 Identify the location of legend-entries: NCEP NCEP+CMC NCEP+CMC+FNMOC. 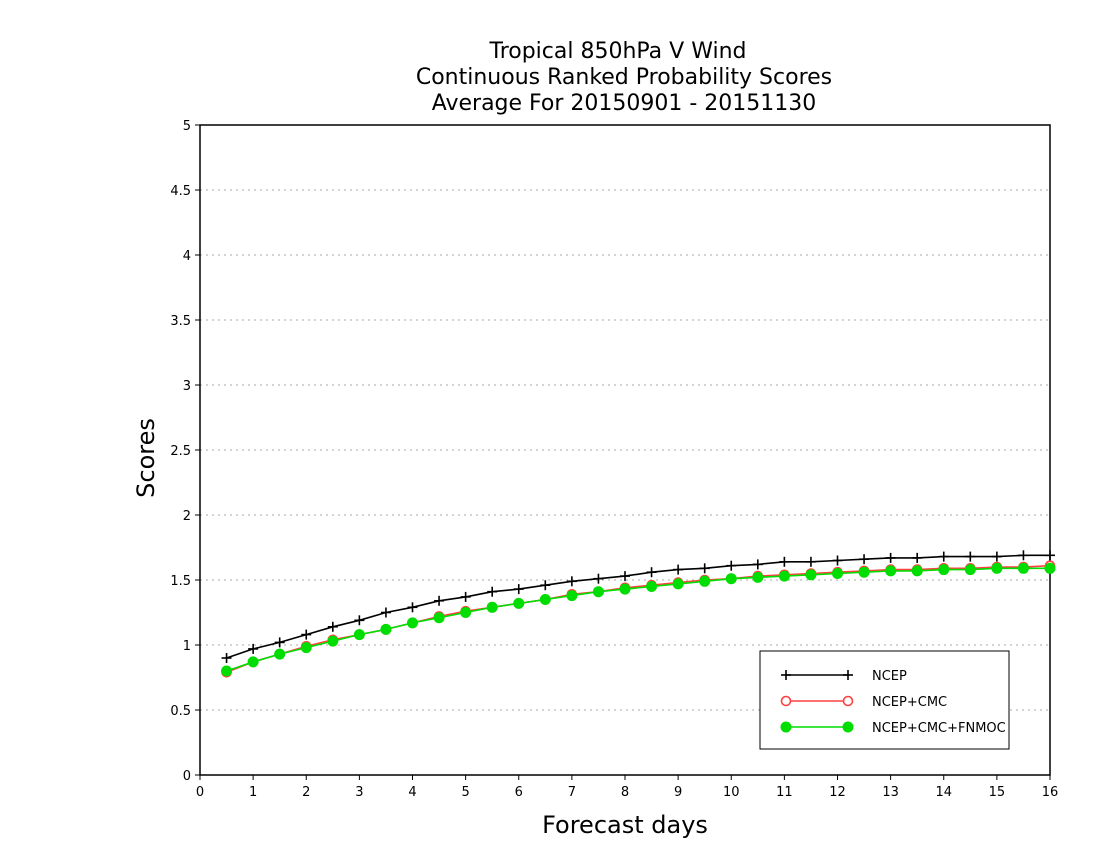
(893, 702).